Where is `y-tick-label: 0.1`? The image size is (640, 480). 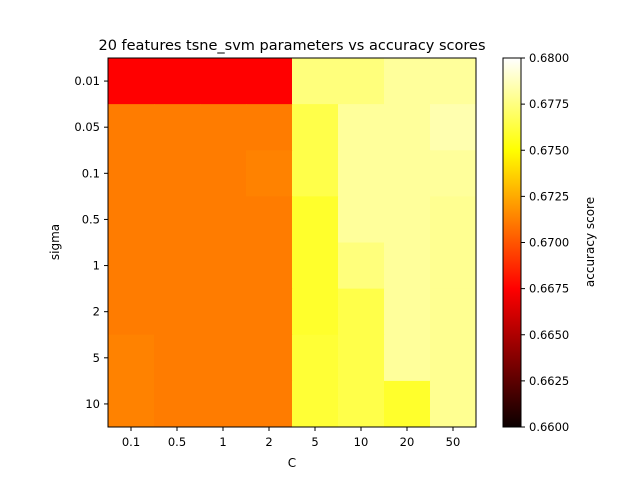
y-tick-label: 0.1 is located at coordinates (91, 173).